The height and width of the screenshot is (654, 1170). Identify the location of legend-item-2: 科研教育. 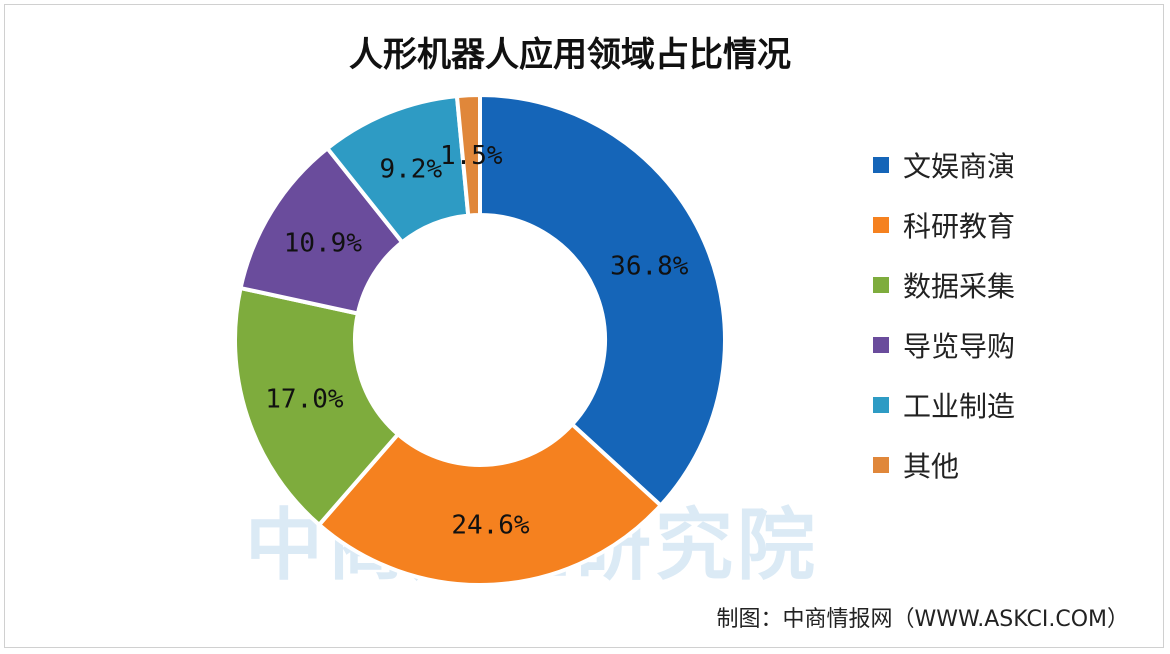
(944, 225).